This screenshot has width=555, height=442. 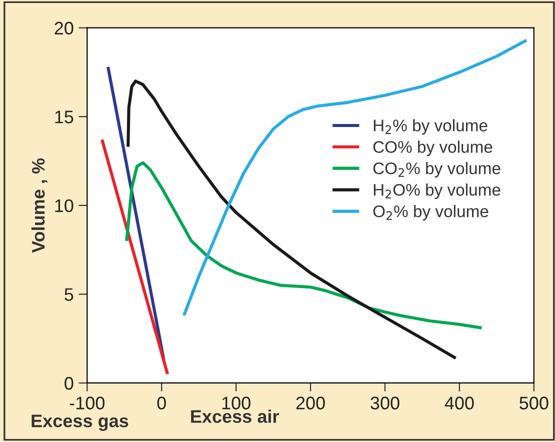 What do you see at coordinates (437, 192) in the screenshot?
I see `legend-label: H$_{2}$O% by volume` at bounding box center [437, 192].